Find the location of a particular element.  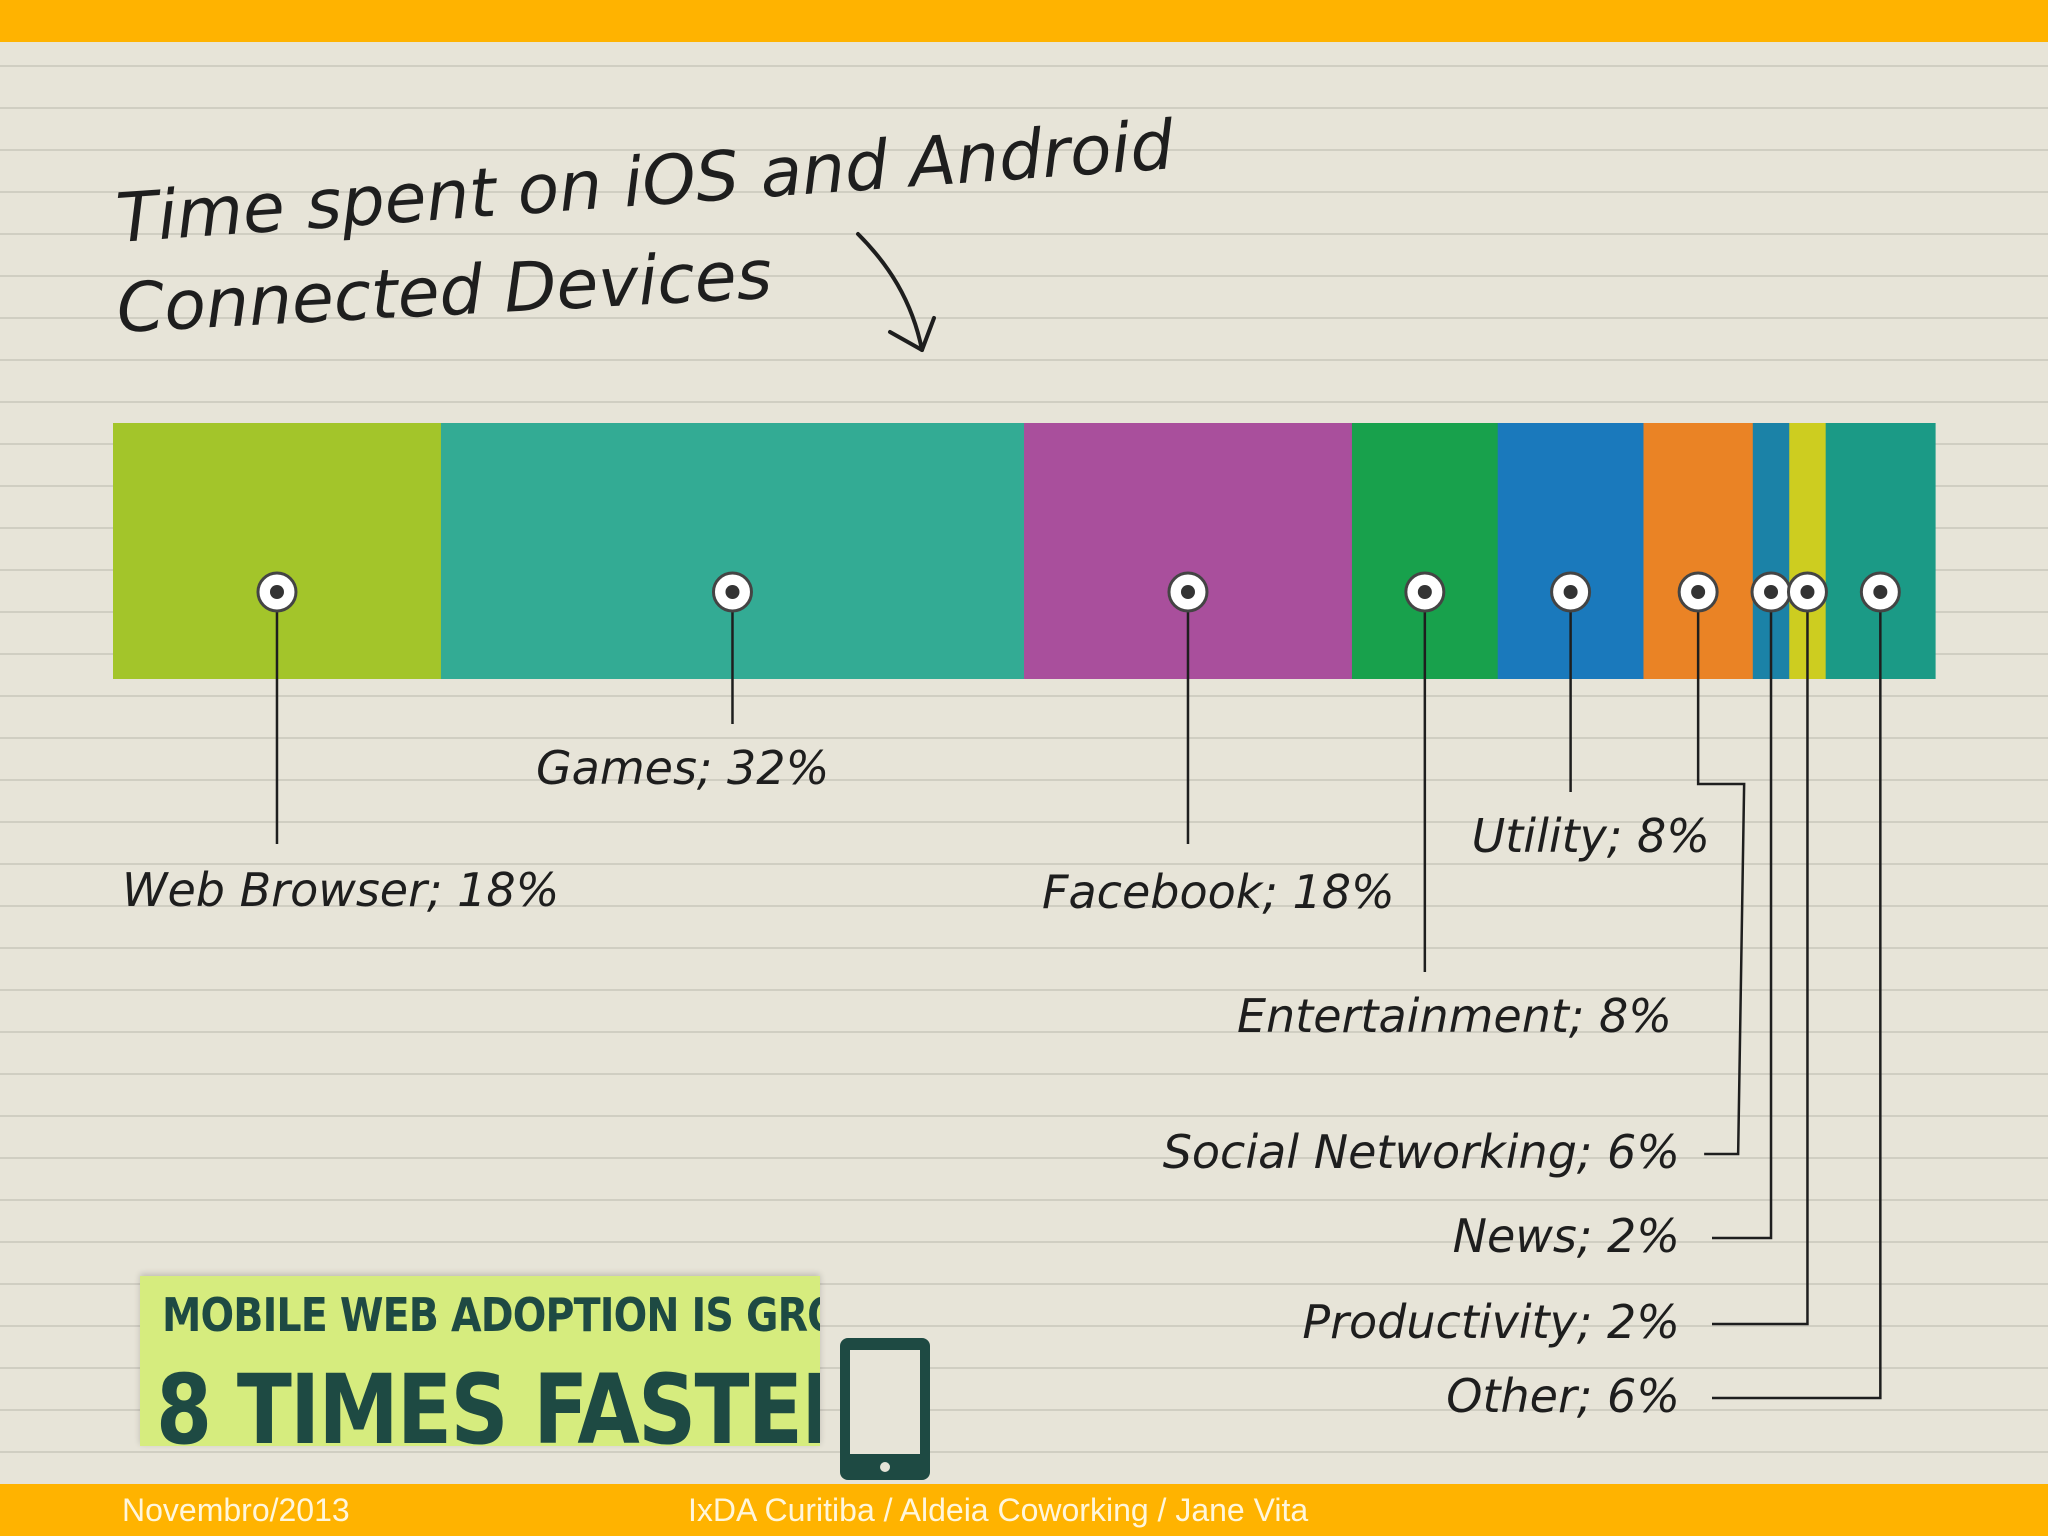

banner-headline: MOBILE WEB ADOPTION IS GROWING is located at coordinates (491, 1315).